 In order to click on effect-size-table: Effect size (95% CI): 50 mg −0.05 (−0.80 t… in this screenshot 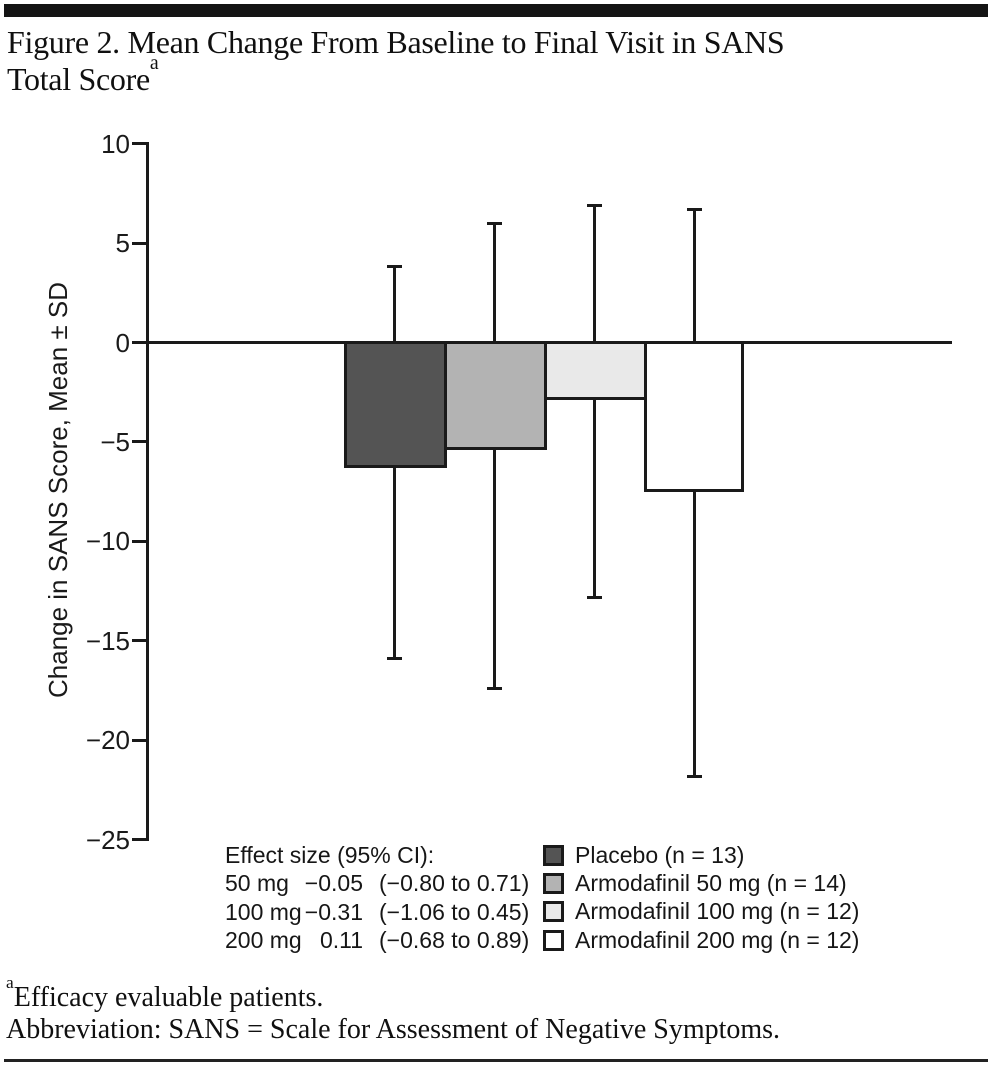, I will do `click(377, 898)`.